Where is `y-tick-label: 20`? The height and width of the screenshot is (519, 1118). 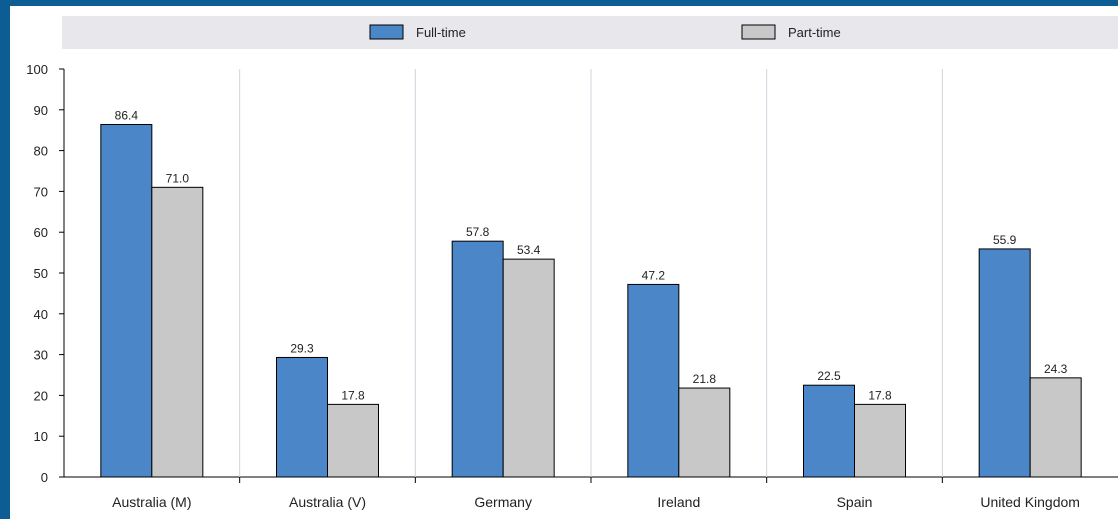 y-tick-label: 20 is located at coordinates (41, 395).